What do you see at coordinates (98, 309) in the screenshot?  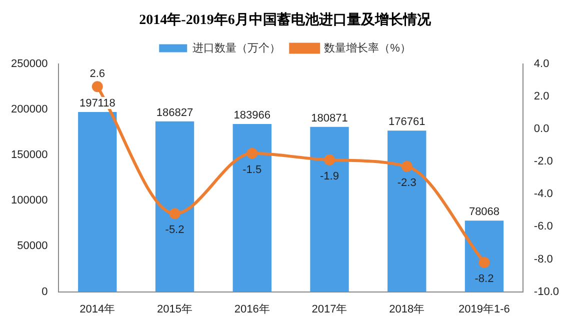 I see `x-tick-label: 2014年` at bounding box center [98, 309].